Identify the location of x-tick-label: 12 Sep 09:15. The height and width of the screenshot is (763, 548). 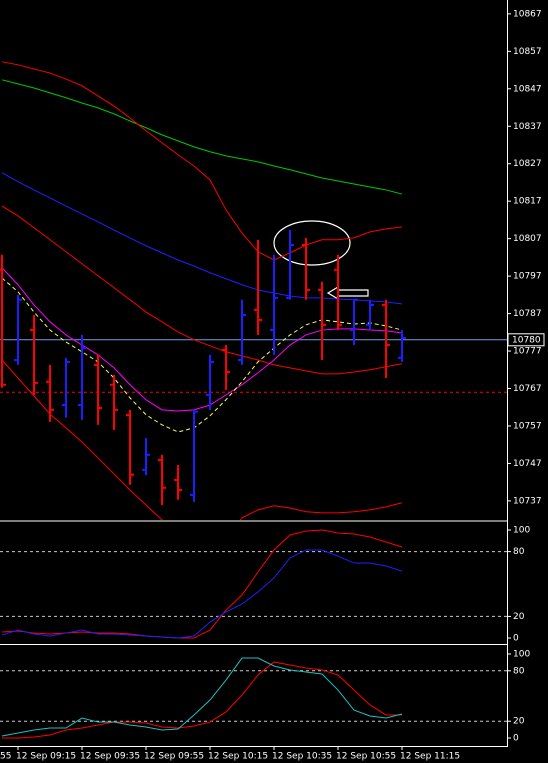
(46, 757).